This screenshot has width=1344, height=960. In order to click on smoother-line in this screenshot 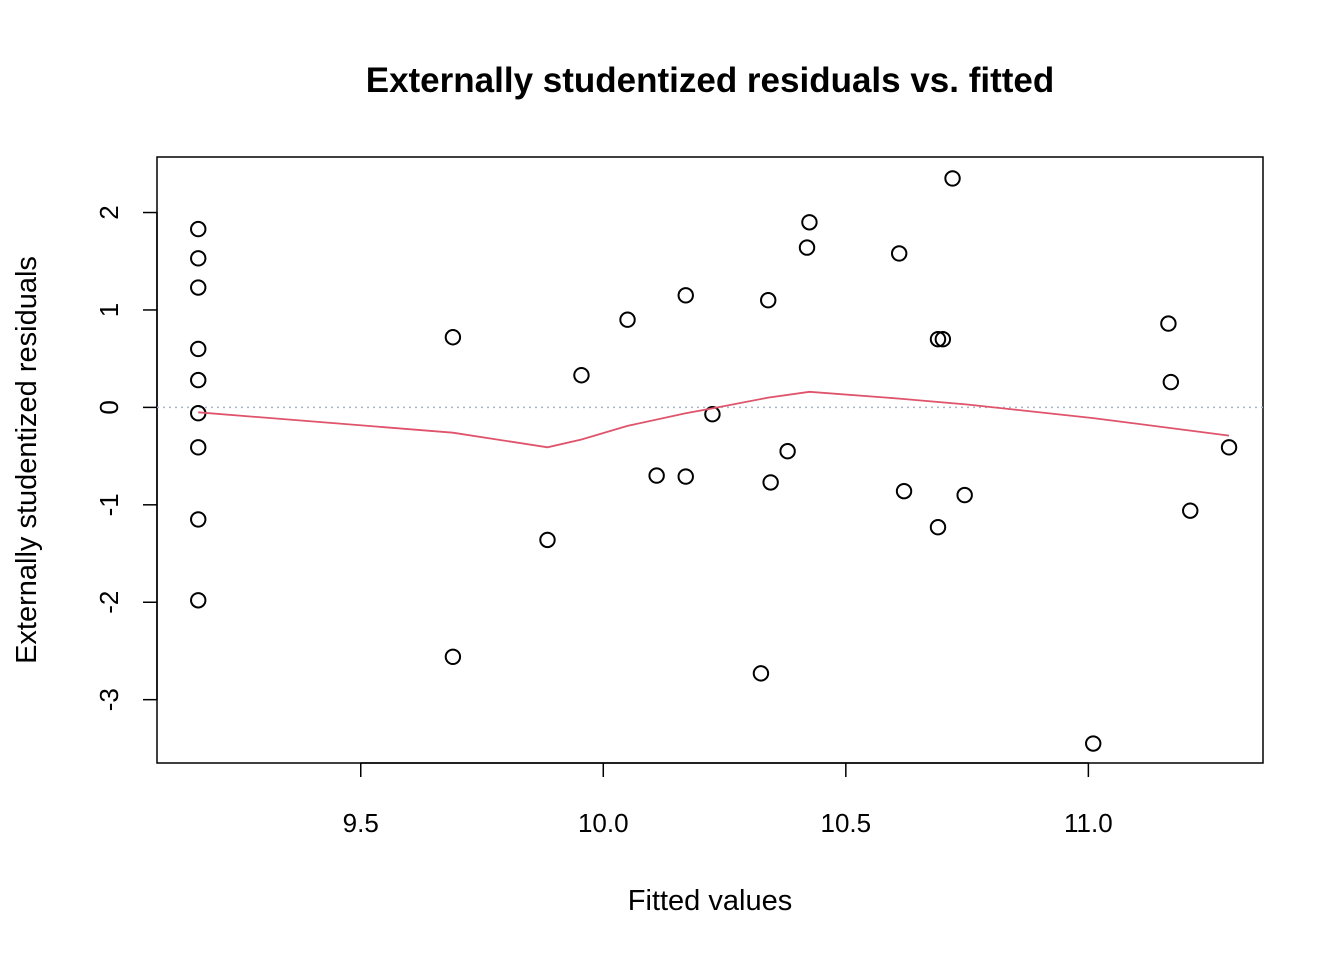, I will do `click(714, 419)`.